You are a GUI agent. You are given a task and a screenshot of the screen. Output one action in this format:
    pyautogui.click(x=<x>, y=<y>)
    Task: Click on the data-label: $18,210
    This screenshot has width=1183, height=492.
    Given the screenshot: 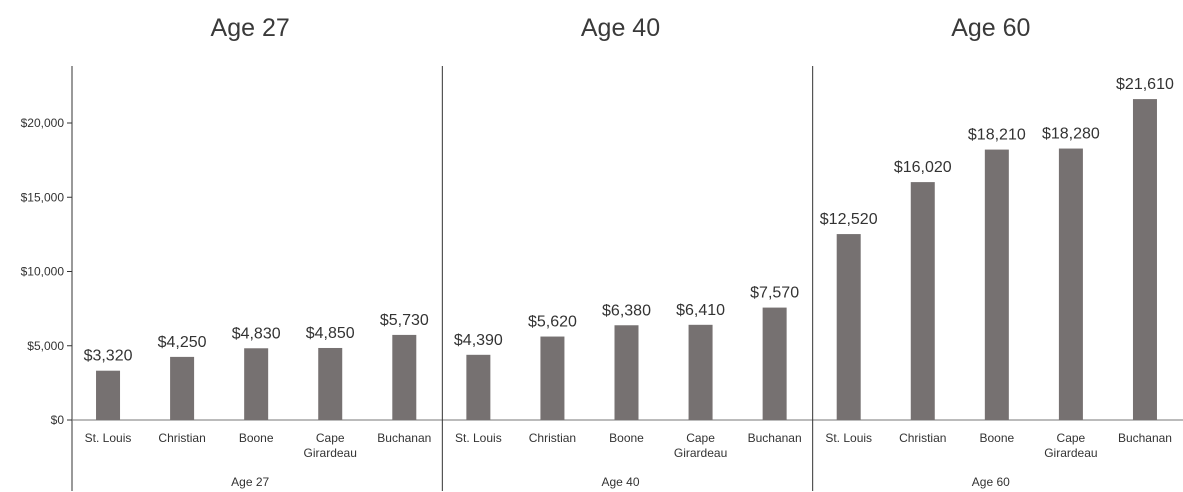 What is the action you would take?
    pyautogui.click(x=997, y=135)
    